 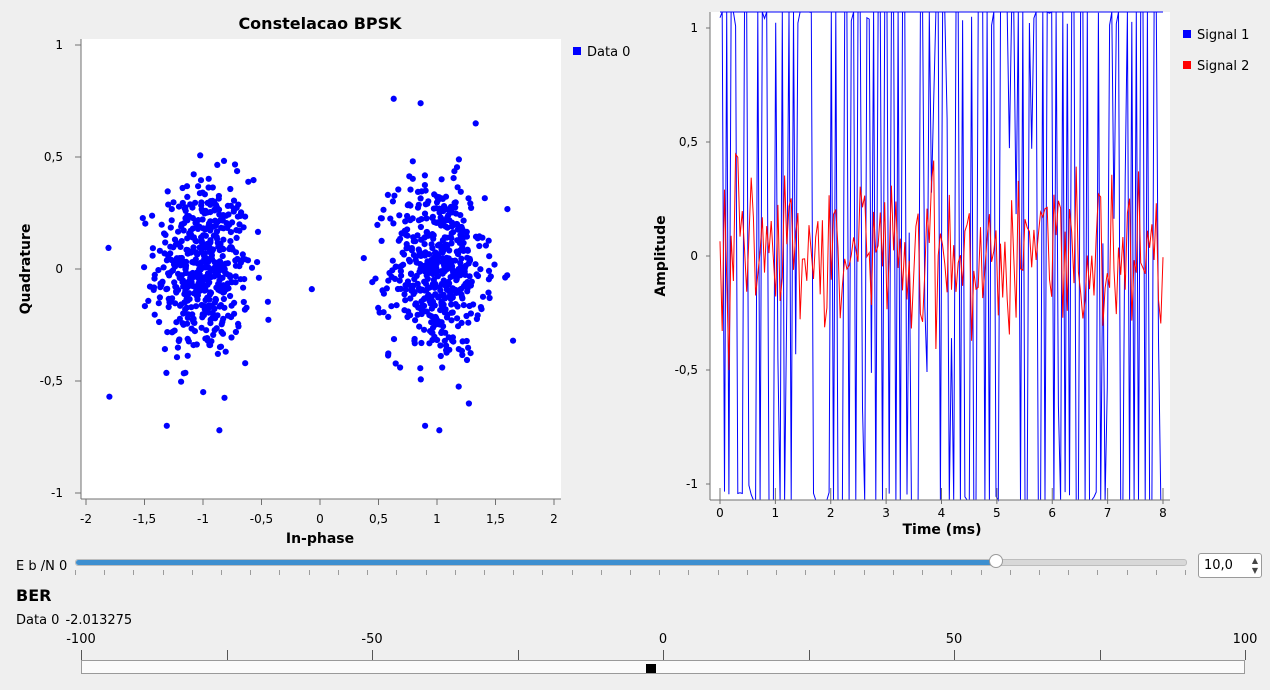 I want to click on ber-title: BER, so click(x=34, y=595).